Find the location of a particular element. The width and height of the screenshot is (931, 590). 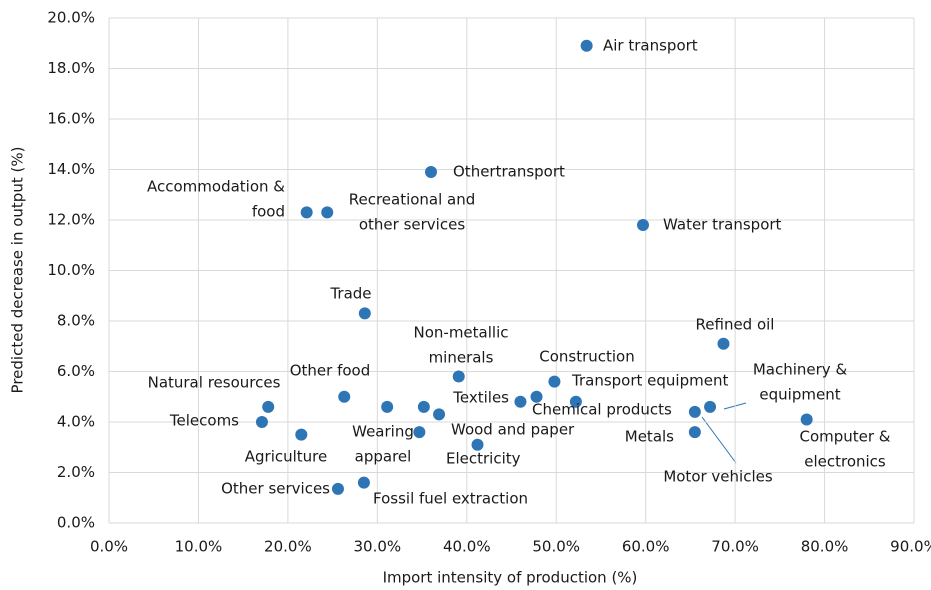

y-tick-label: 0.0% is located at coordinates (76, 523).